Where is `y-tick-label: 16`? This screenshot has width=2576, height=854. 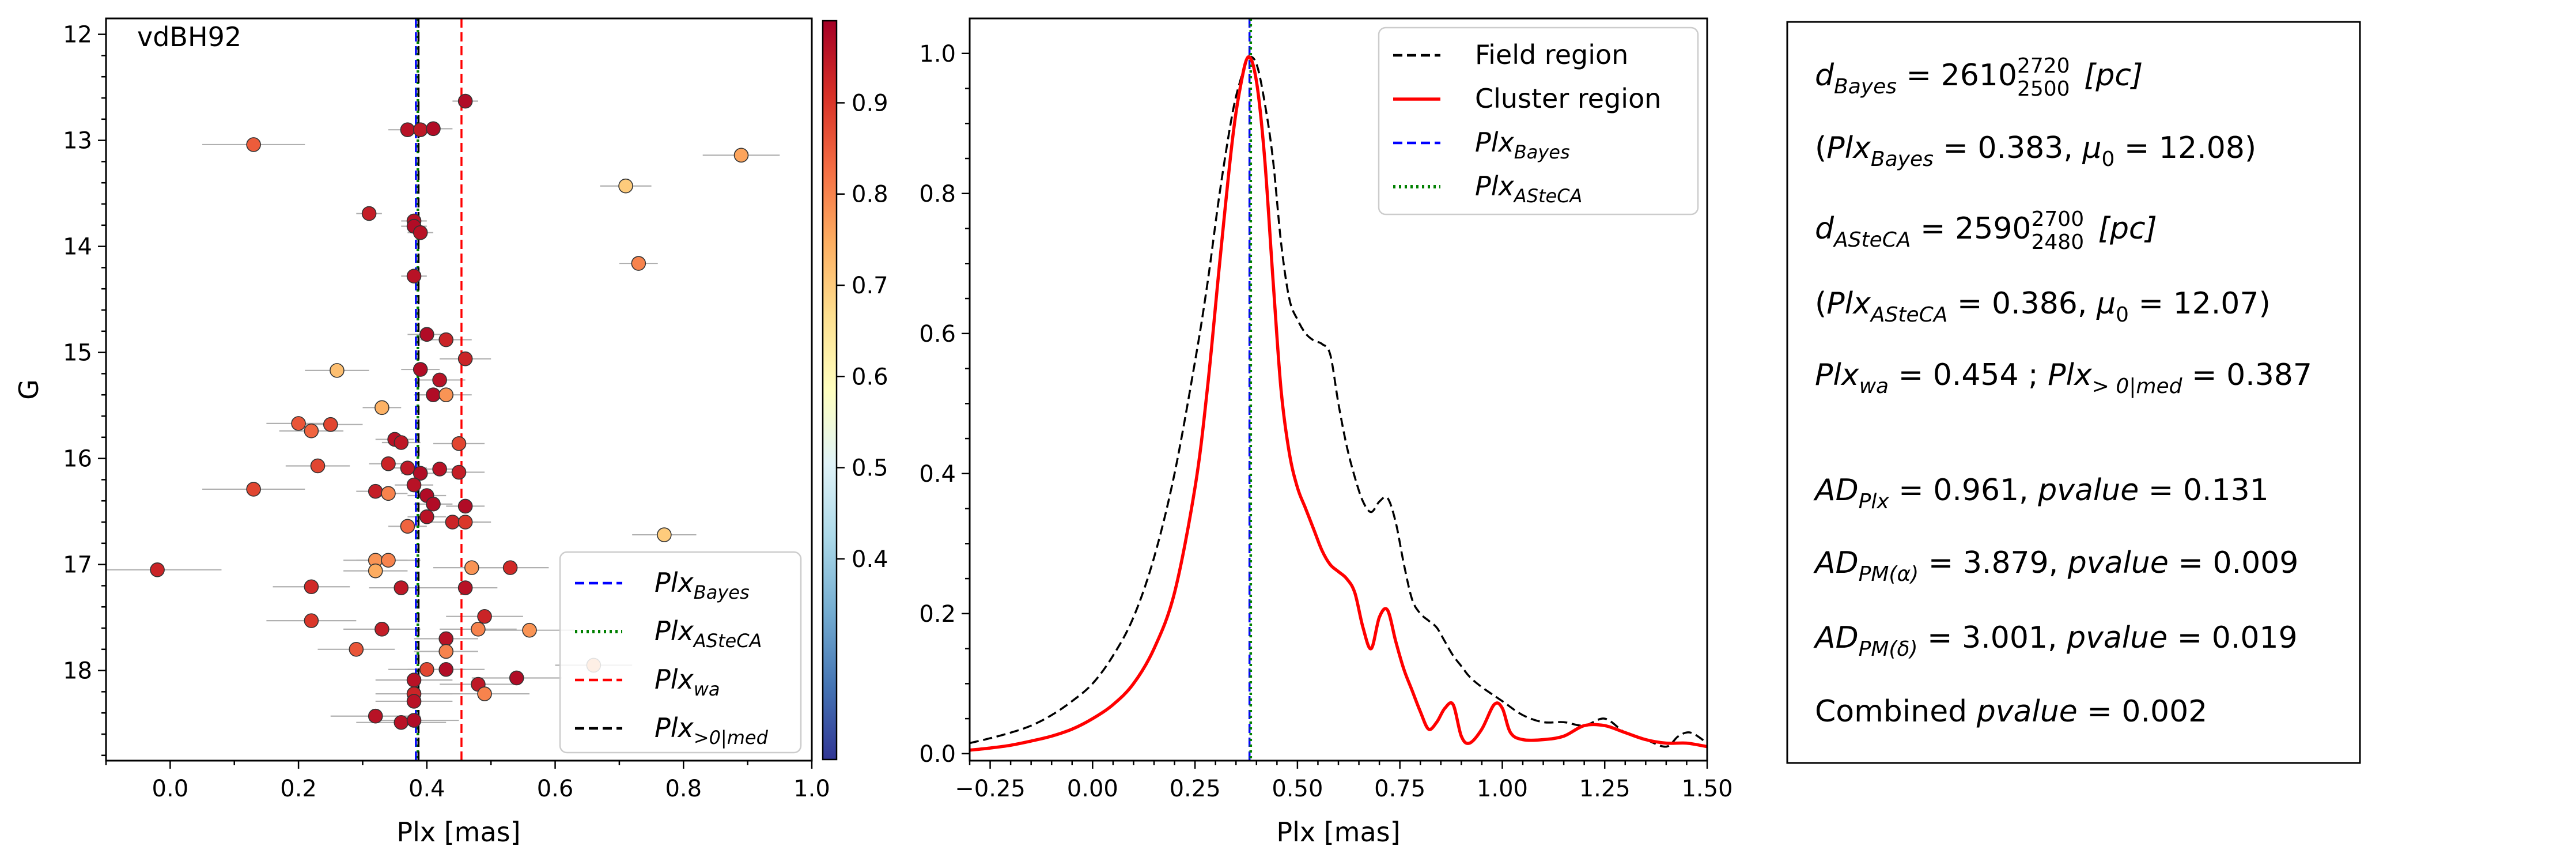
y-tick-label: 16 is located at coordinates (77, 459).